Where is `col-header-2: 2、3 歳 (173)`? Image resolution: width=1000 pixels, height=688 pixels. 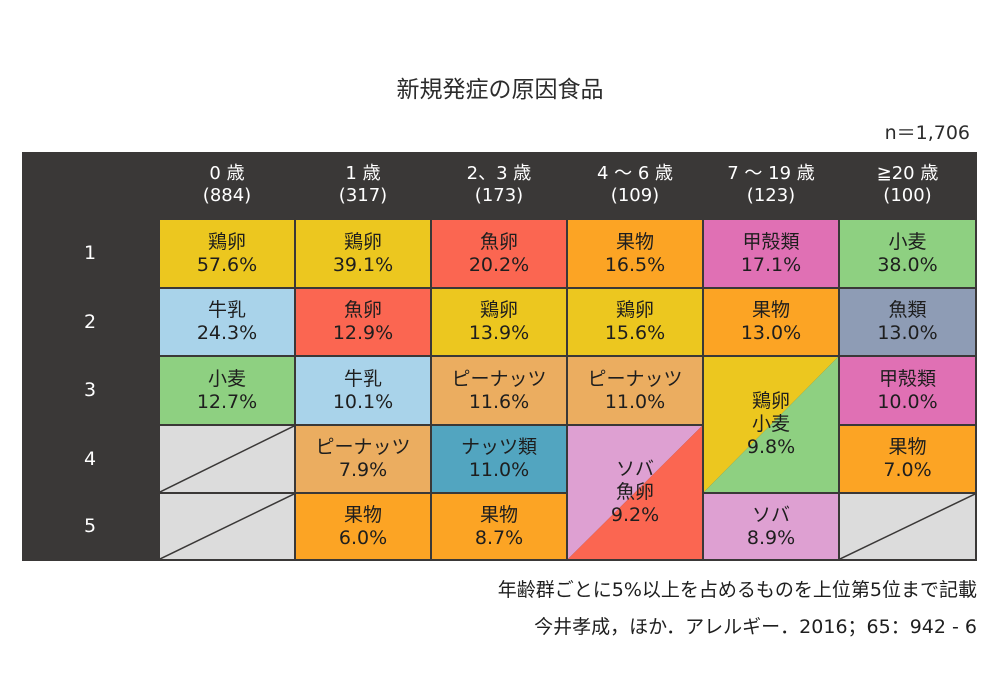 col-header-2: 2、3 歳 (173) is located at coordinates (499, 185).